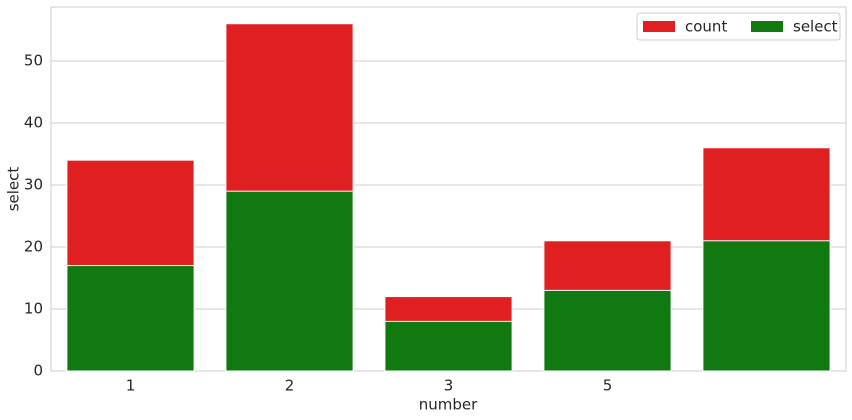 The height and width of the screenshot is (420, 852). What do you see at coordinates (815, 27) in the screenshot?
I see `legend-label: select` at bounding box center [815, 27].